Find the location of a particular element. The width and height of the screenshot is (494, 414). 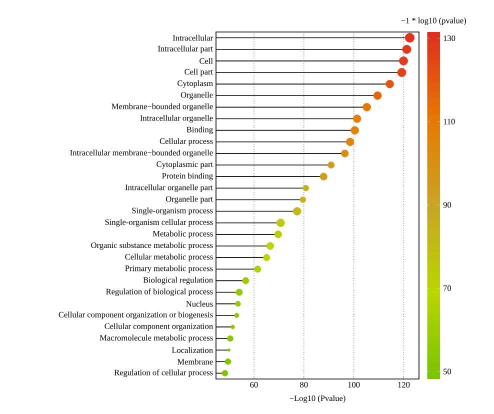

y-tick-label: Macromolecule metabolic process is located at coordinates (156, 338).